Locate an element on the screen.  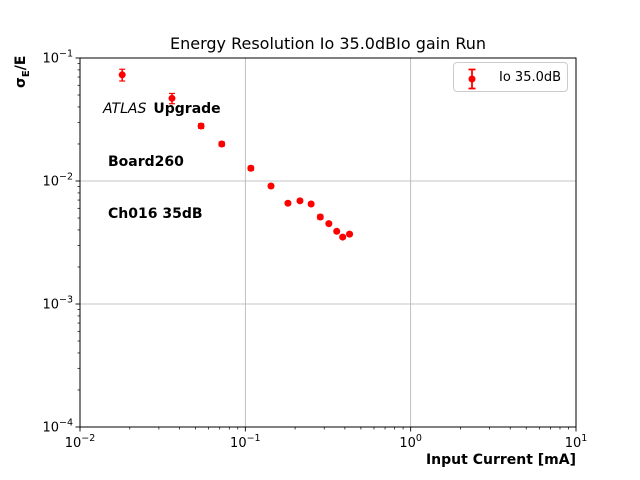
plot-title: Energy Resolution Io 35.0dBIo gain Run is located at coordinates (328, 43).